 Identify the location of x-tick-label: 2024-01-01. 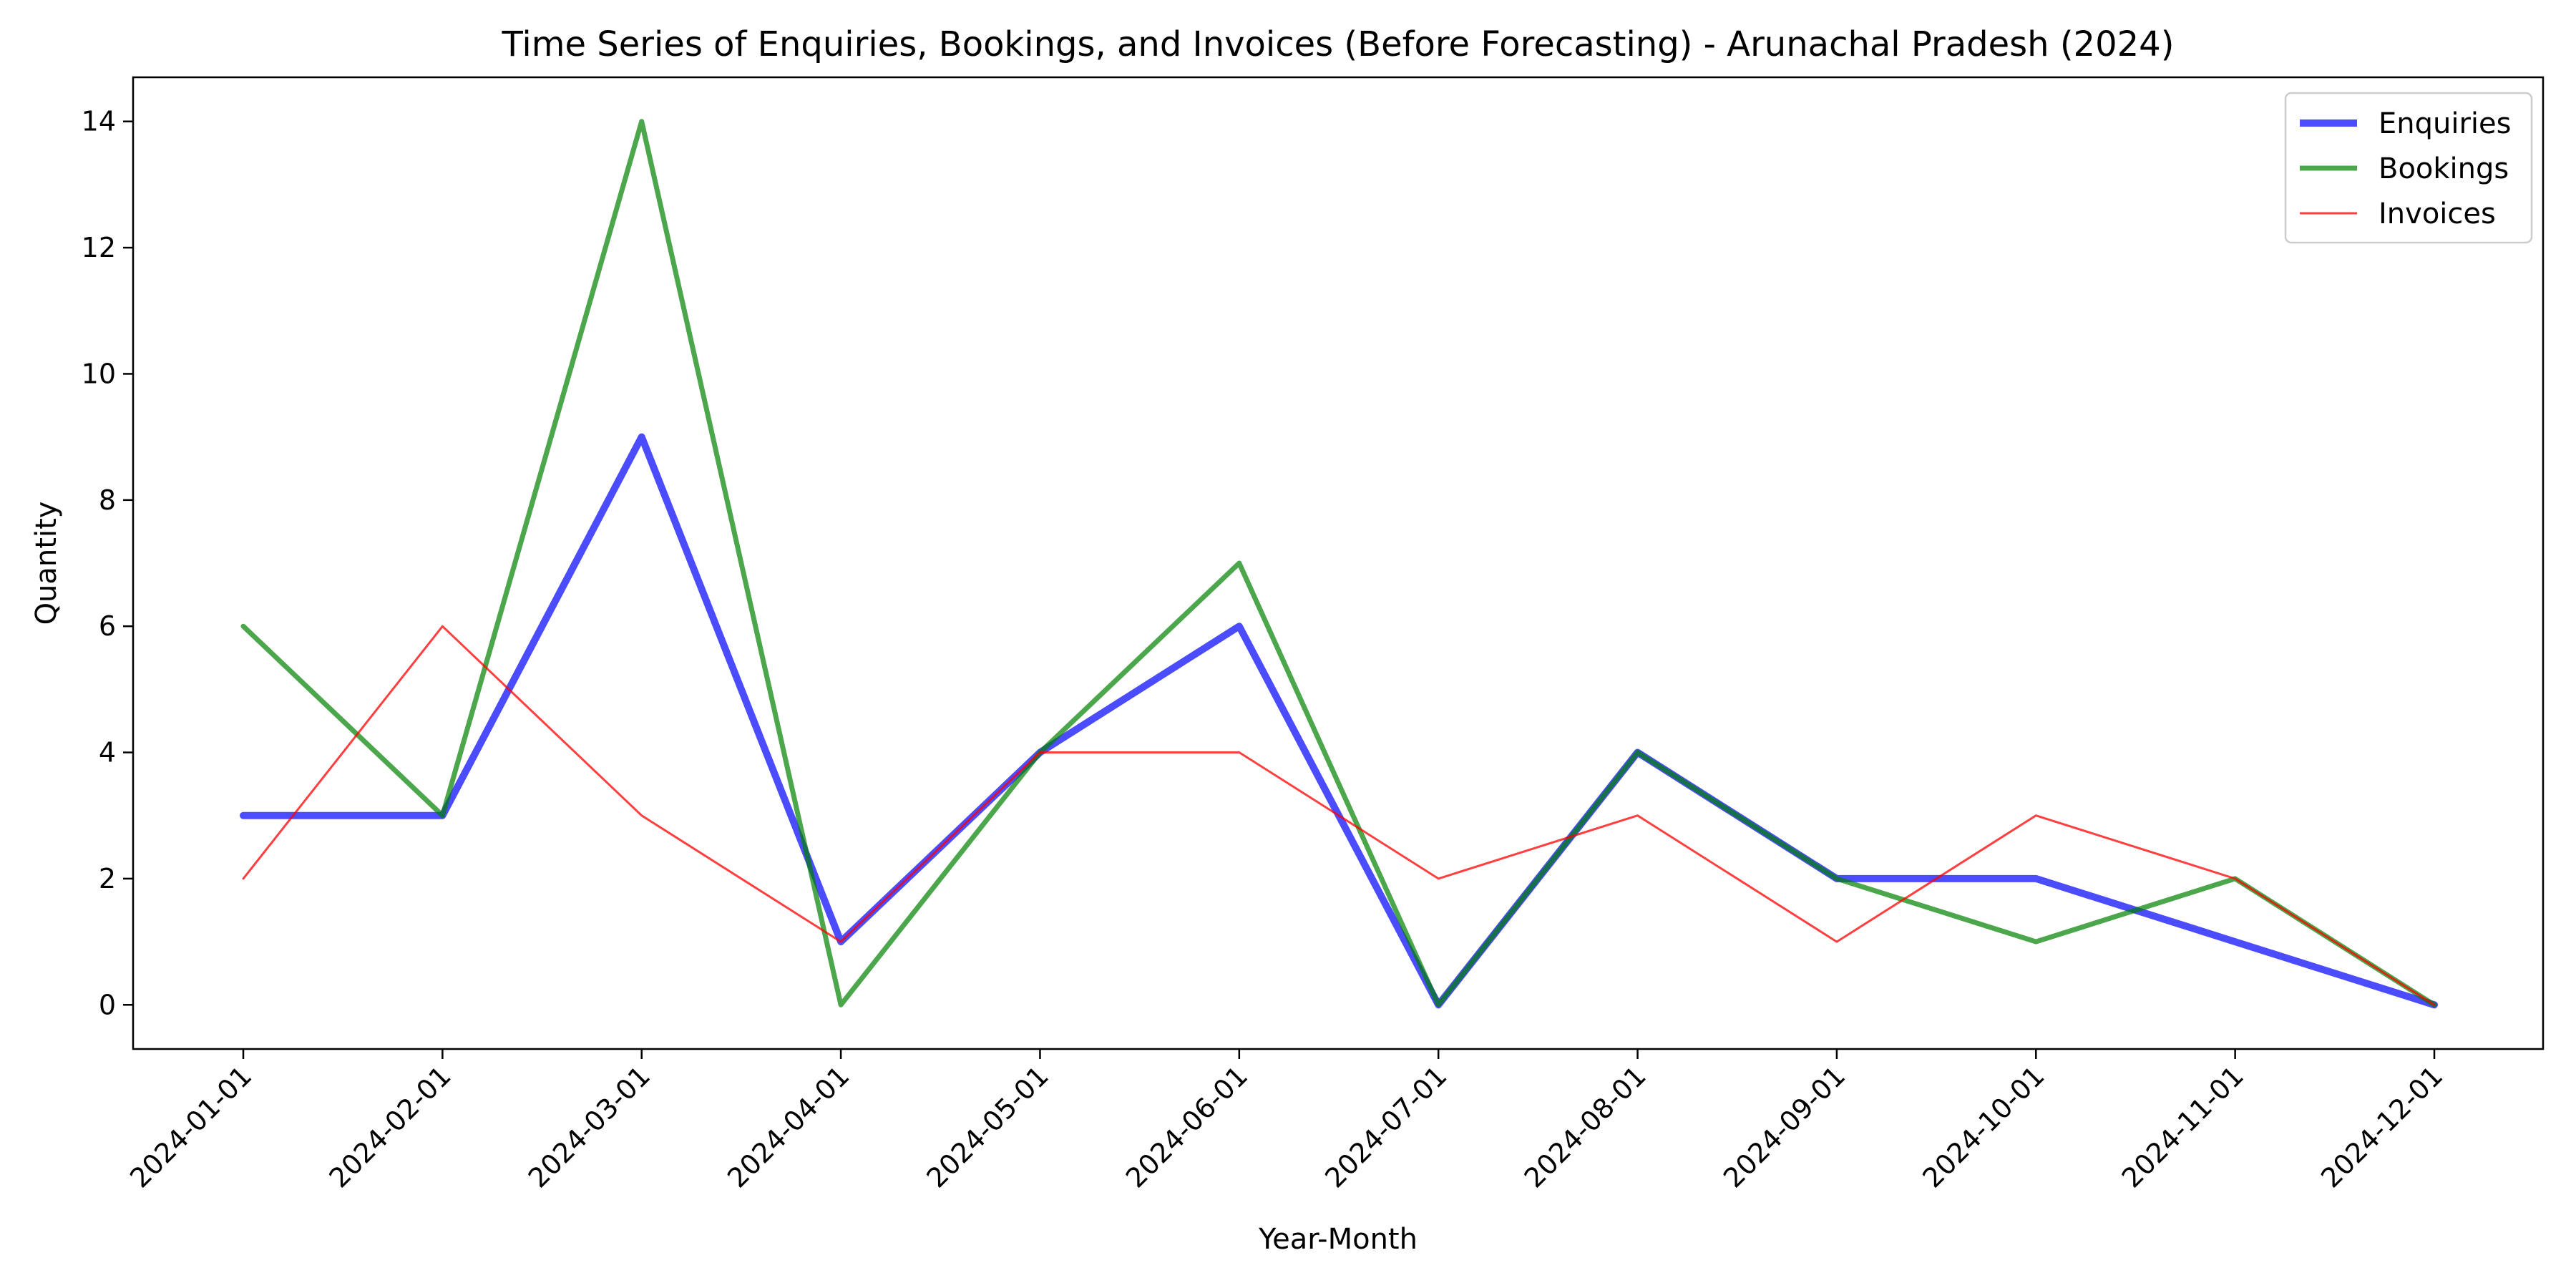
(191, 1127).